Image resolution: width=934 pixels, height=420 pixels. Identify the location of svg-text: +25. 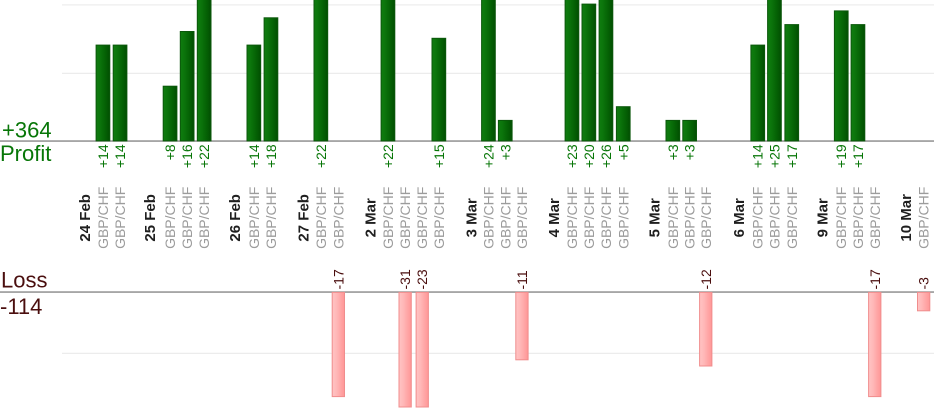
(775, 156).